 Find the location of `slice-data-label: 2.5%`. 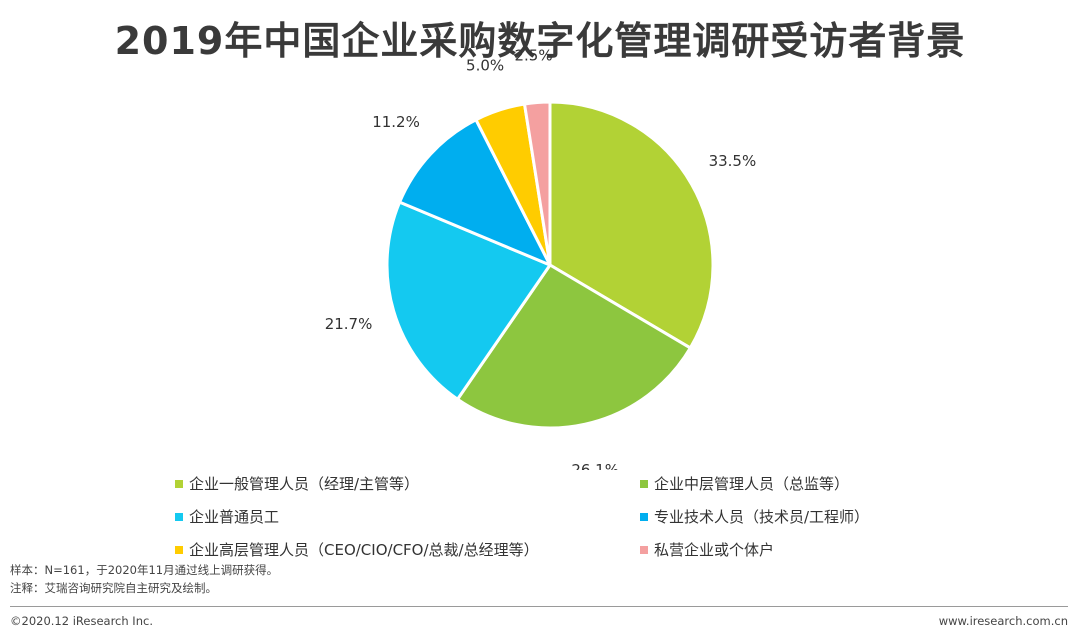

slice-data-label: 2.5% is located at coordinates (533, 56).